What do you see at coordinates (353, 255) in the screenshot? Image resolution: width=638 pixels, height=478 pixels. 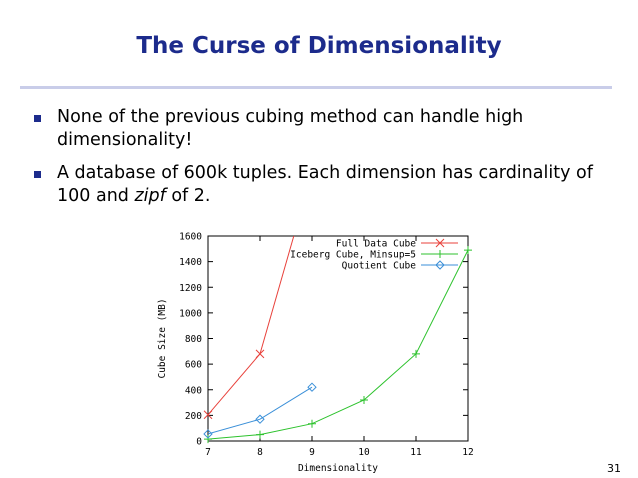 I see `legend-label: Iceberg Cube, Minsup=5` at bounding box center [353, 255].